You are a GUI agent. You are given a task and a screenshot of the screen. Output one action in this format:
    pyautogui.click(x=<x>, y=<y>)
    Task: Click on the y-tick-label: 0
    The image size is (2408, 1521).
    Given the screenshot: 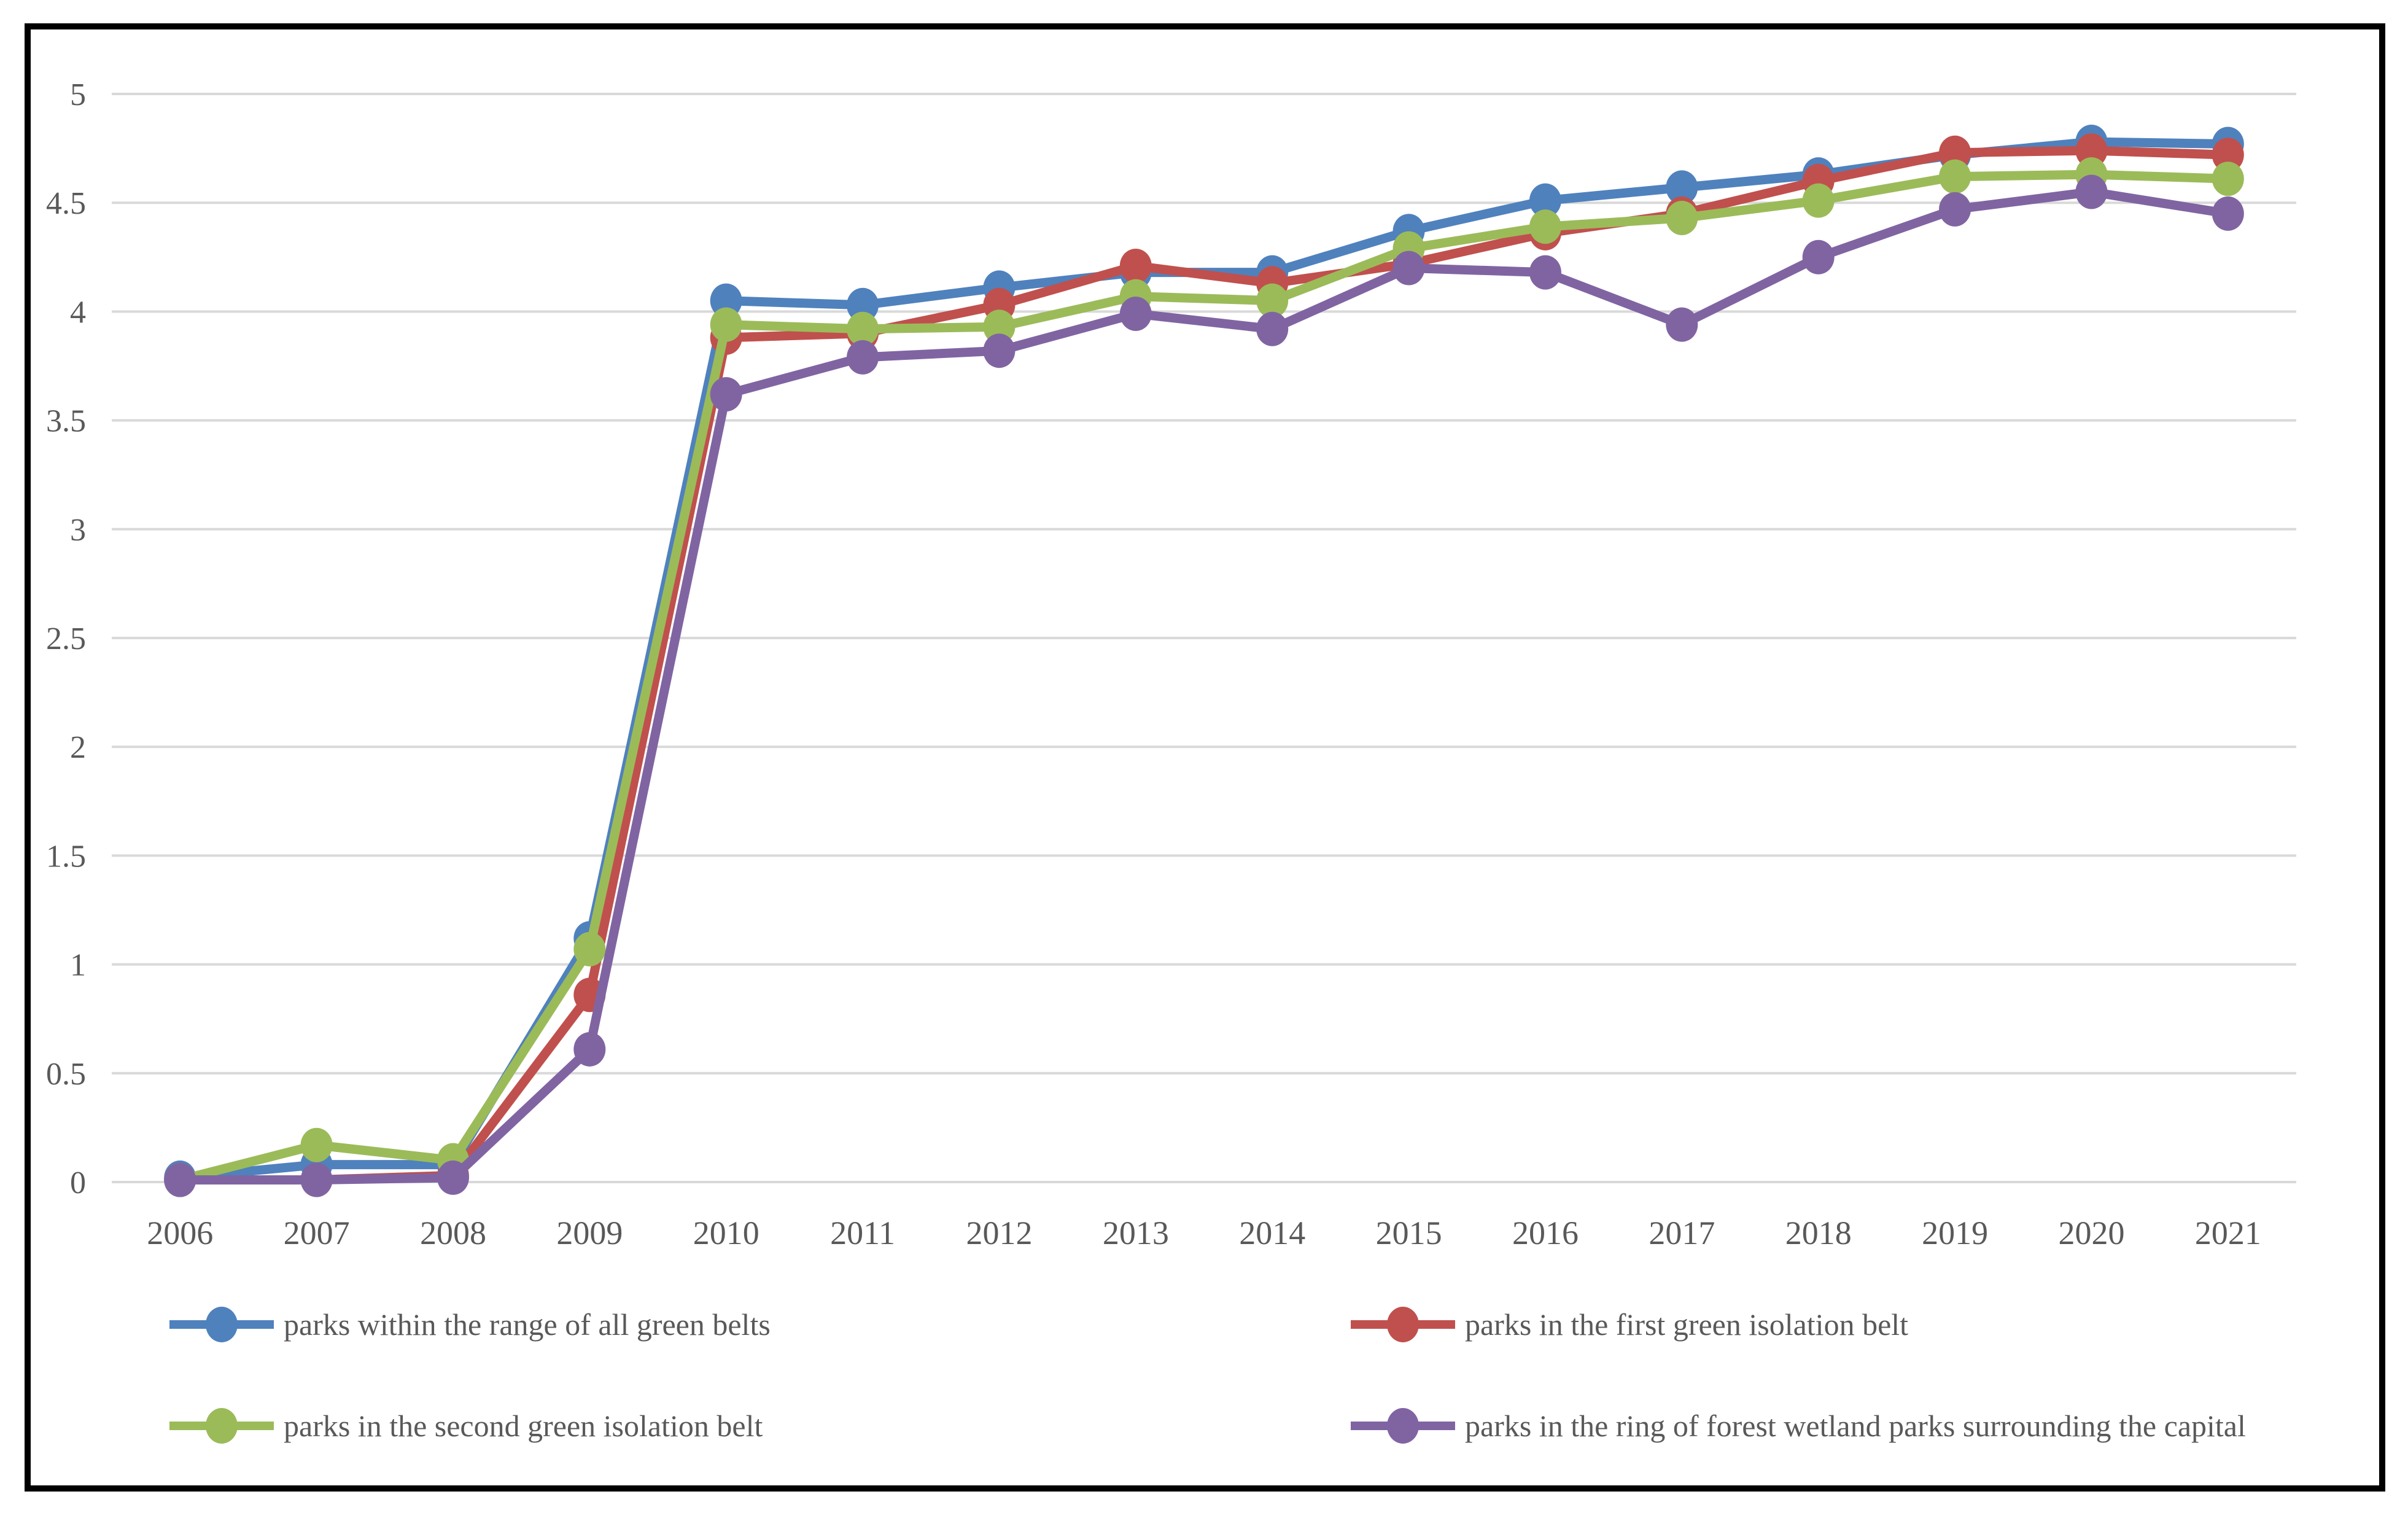 What is the action you would take?
    pyautogui.click(x=78, y=1182)
    